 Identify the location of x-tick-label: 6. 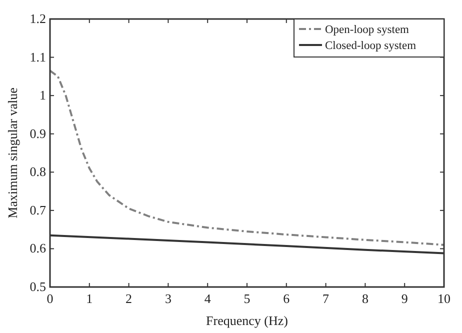
(286, 298).